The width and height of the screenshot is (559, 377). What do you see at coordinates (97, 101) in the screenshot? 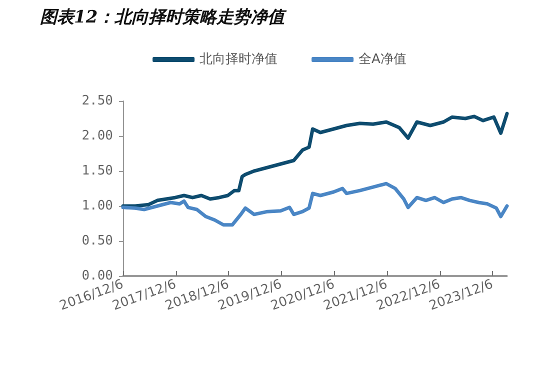
I see `y-tick-label: 2.50` at bounding box center [97, 101].